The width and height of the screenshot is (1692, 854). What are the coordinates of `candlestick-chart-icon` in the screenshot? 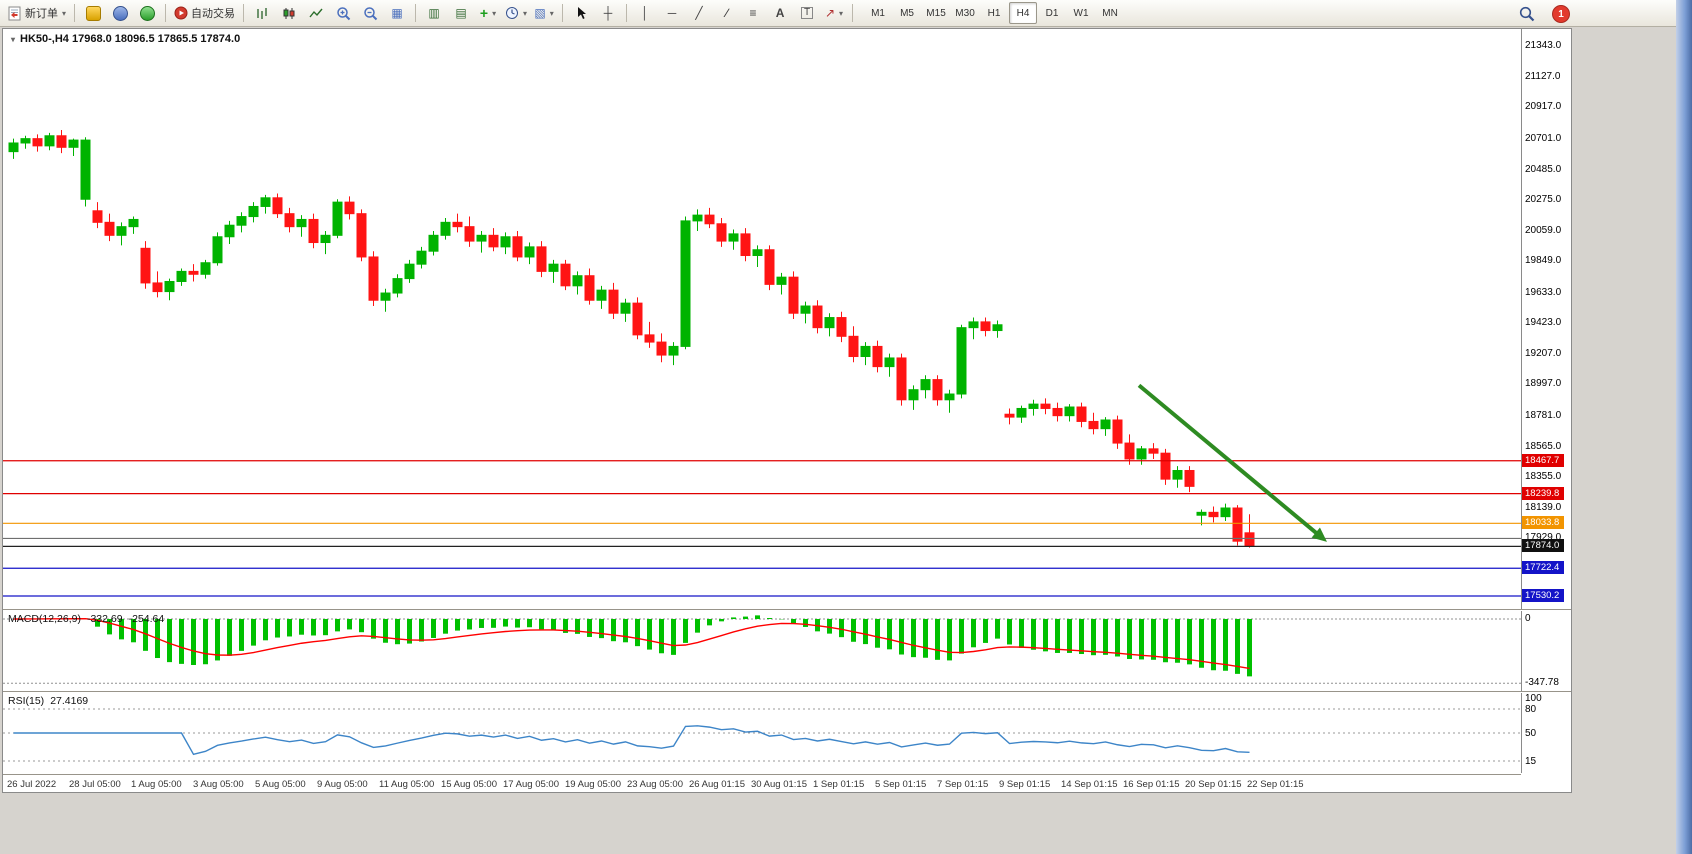 It's located at (289, 13).